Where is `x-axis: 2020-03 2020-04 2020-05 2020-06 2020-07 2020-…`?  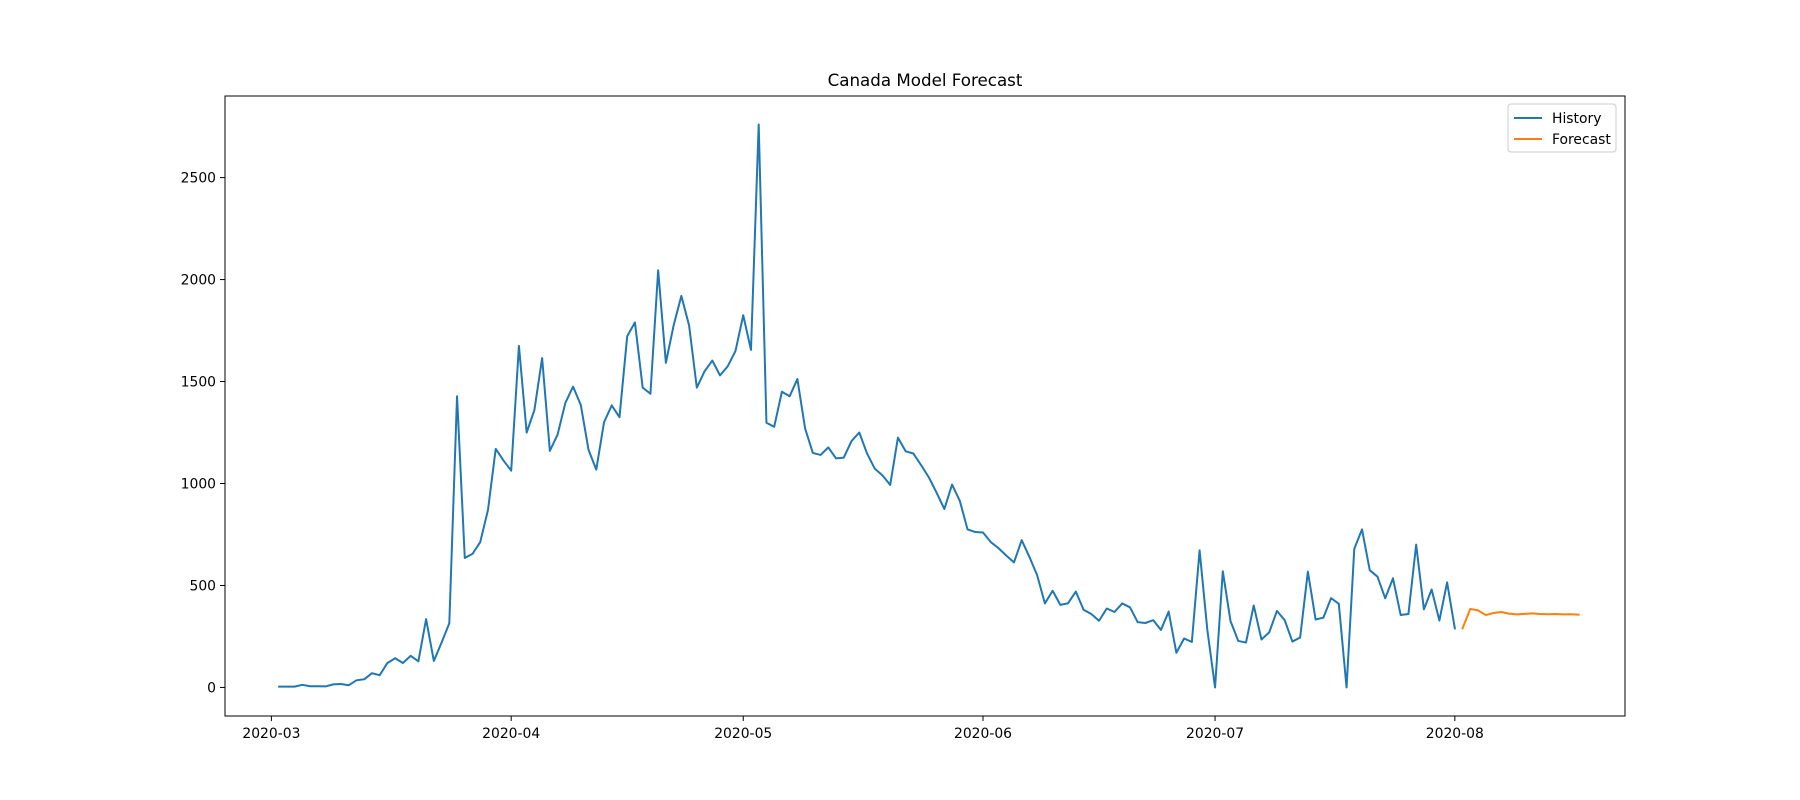 x-axis: 2020-03 2020-04 2020-05 2020-06 2020-07 2020-… is located at coordinates (863, 729).